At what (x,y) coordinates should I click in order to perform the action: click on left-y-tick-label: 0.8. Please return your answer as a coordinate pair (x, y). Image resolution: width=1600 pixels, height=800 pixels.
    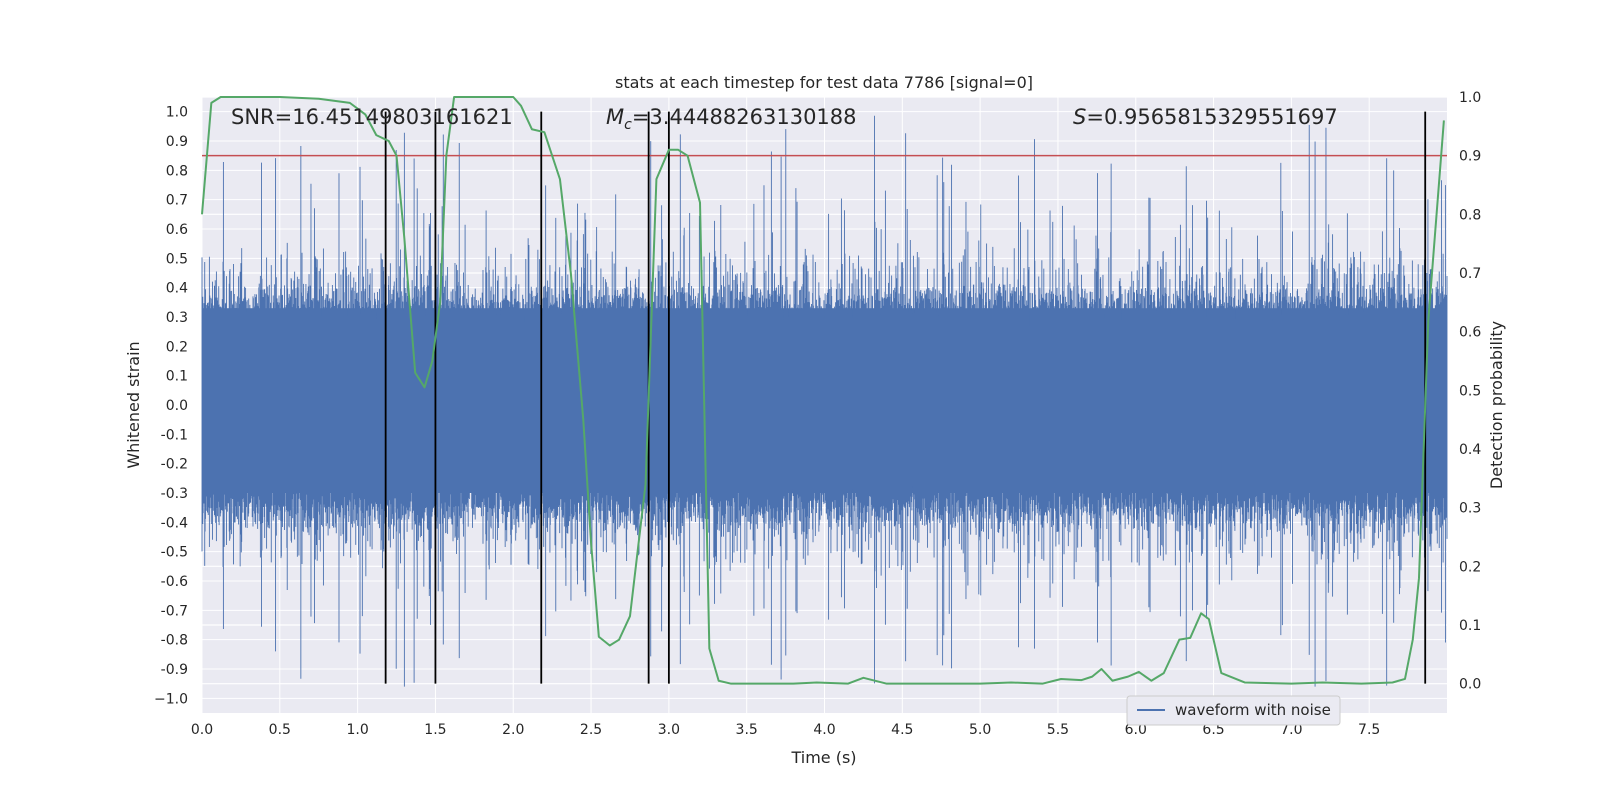
    Looking at the image, I should click on (177, 171).